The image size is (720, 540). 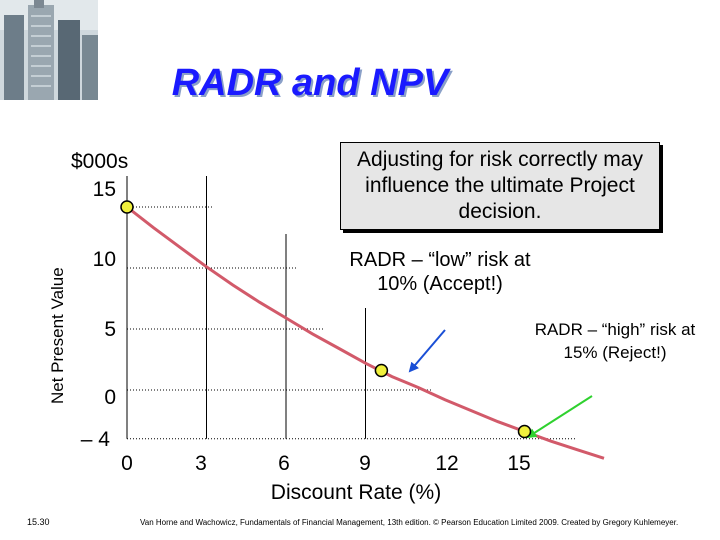 What do you see at coordinates (104, 189) in the screenshot?
I see `y-tick-label: 15` at bounding box center [104, 189].